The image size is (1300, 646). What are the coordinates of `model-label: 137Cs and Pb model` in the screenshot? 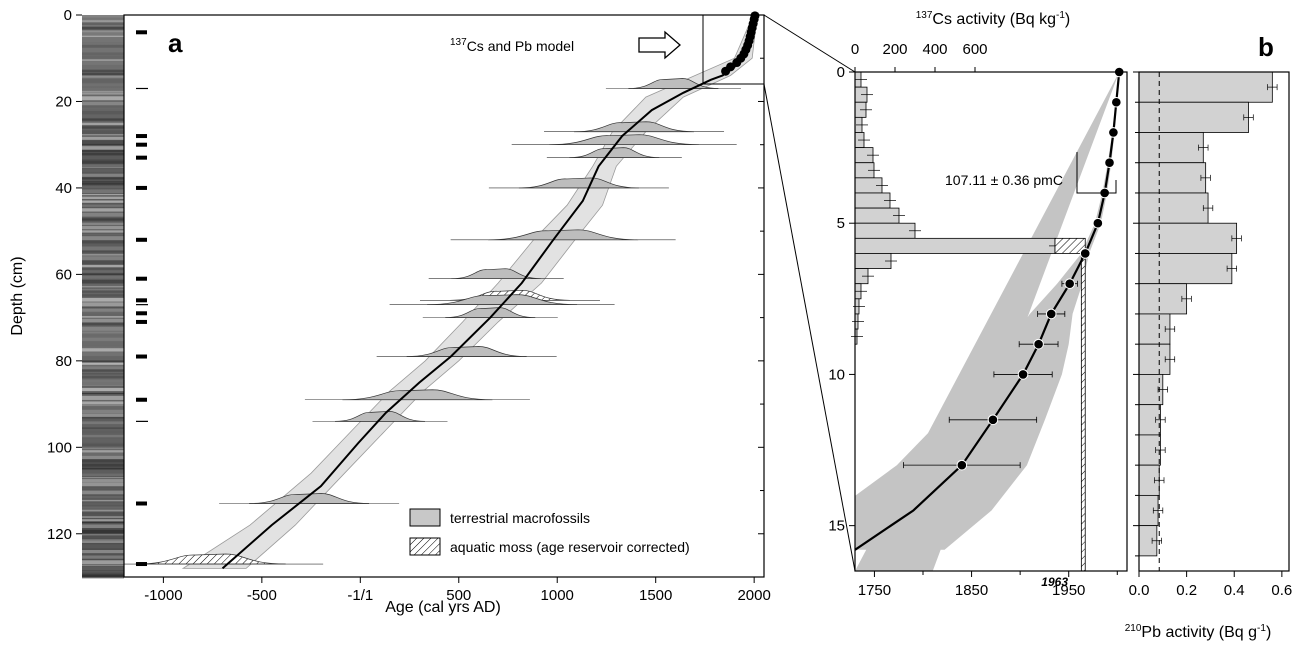 It's located at (512, 45).